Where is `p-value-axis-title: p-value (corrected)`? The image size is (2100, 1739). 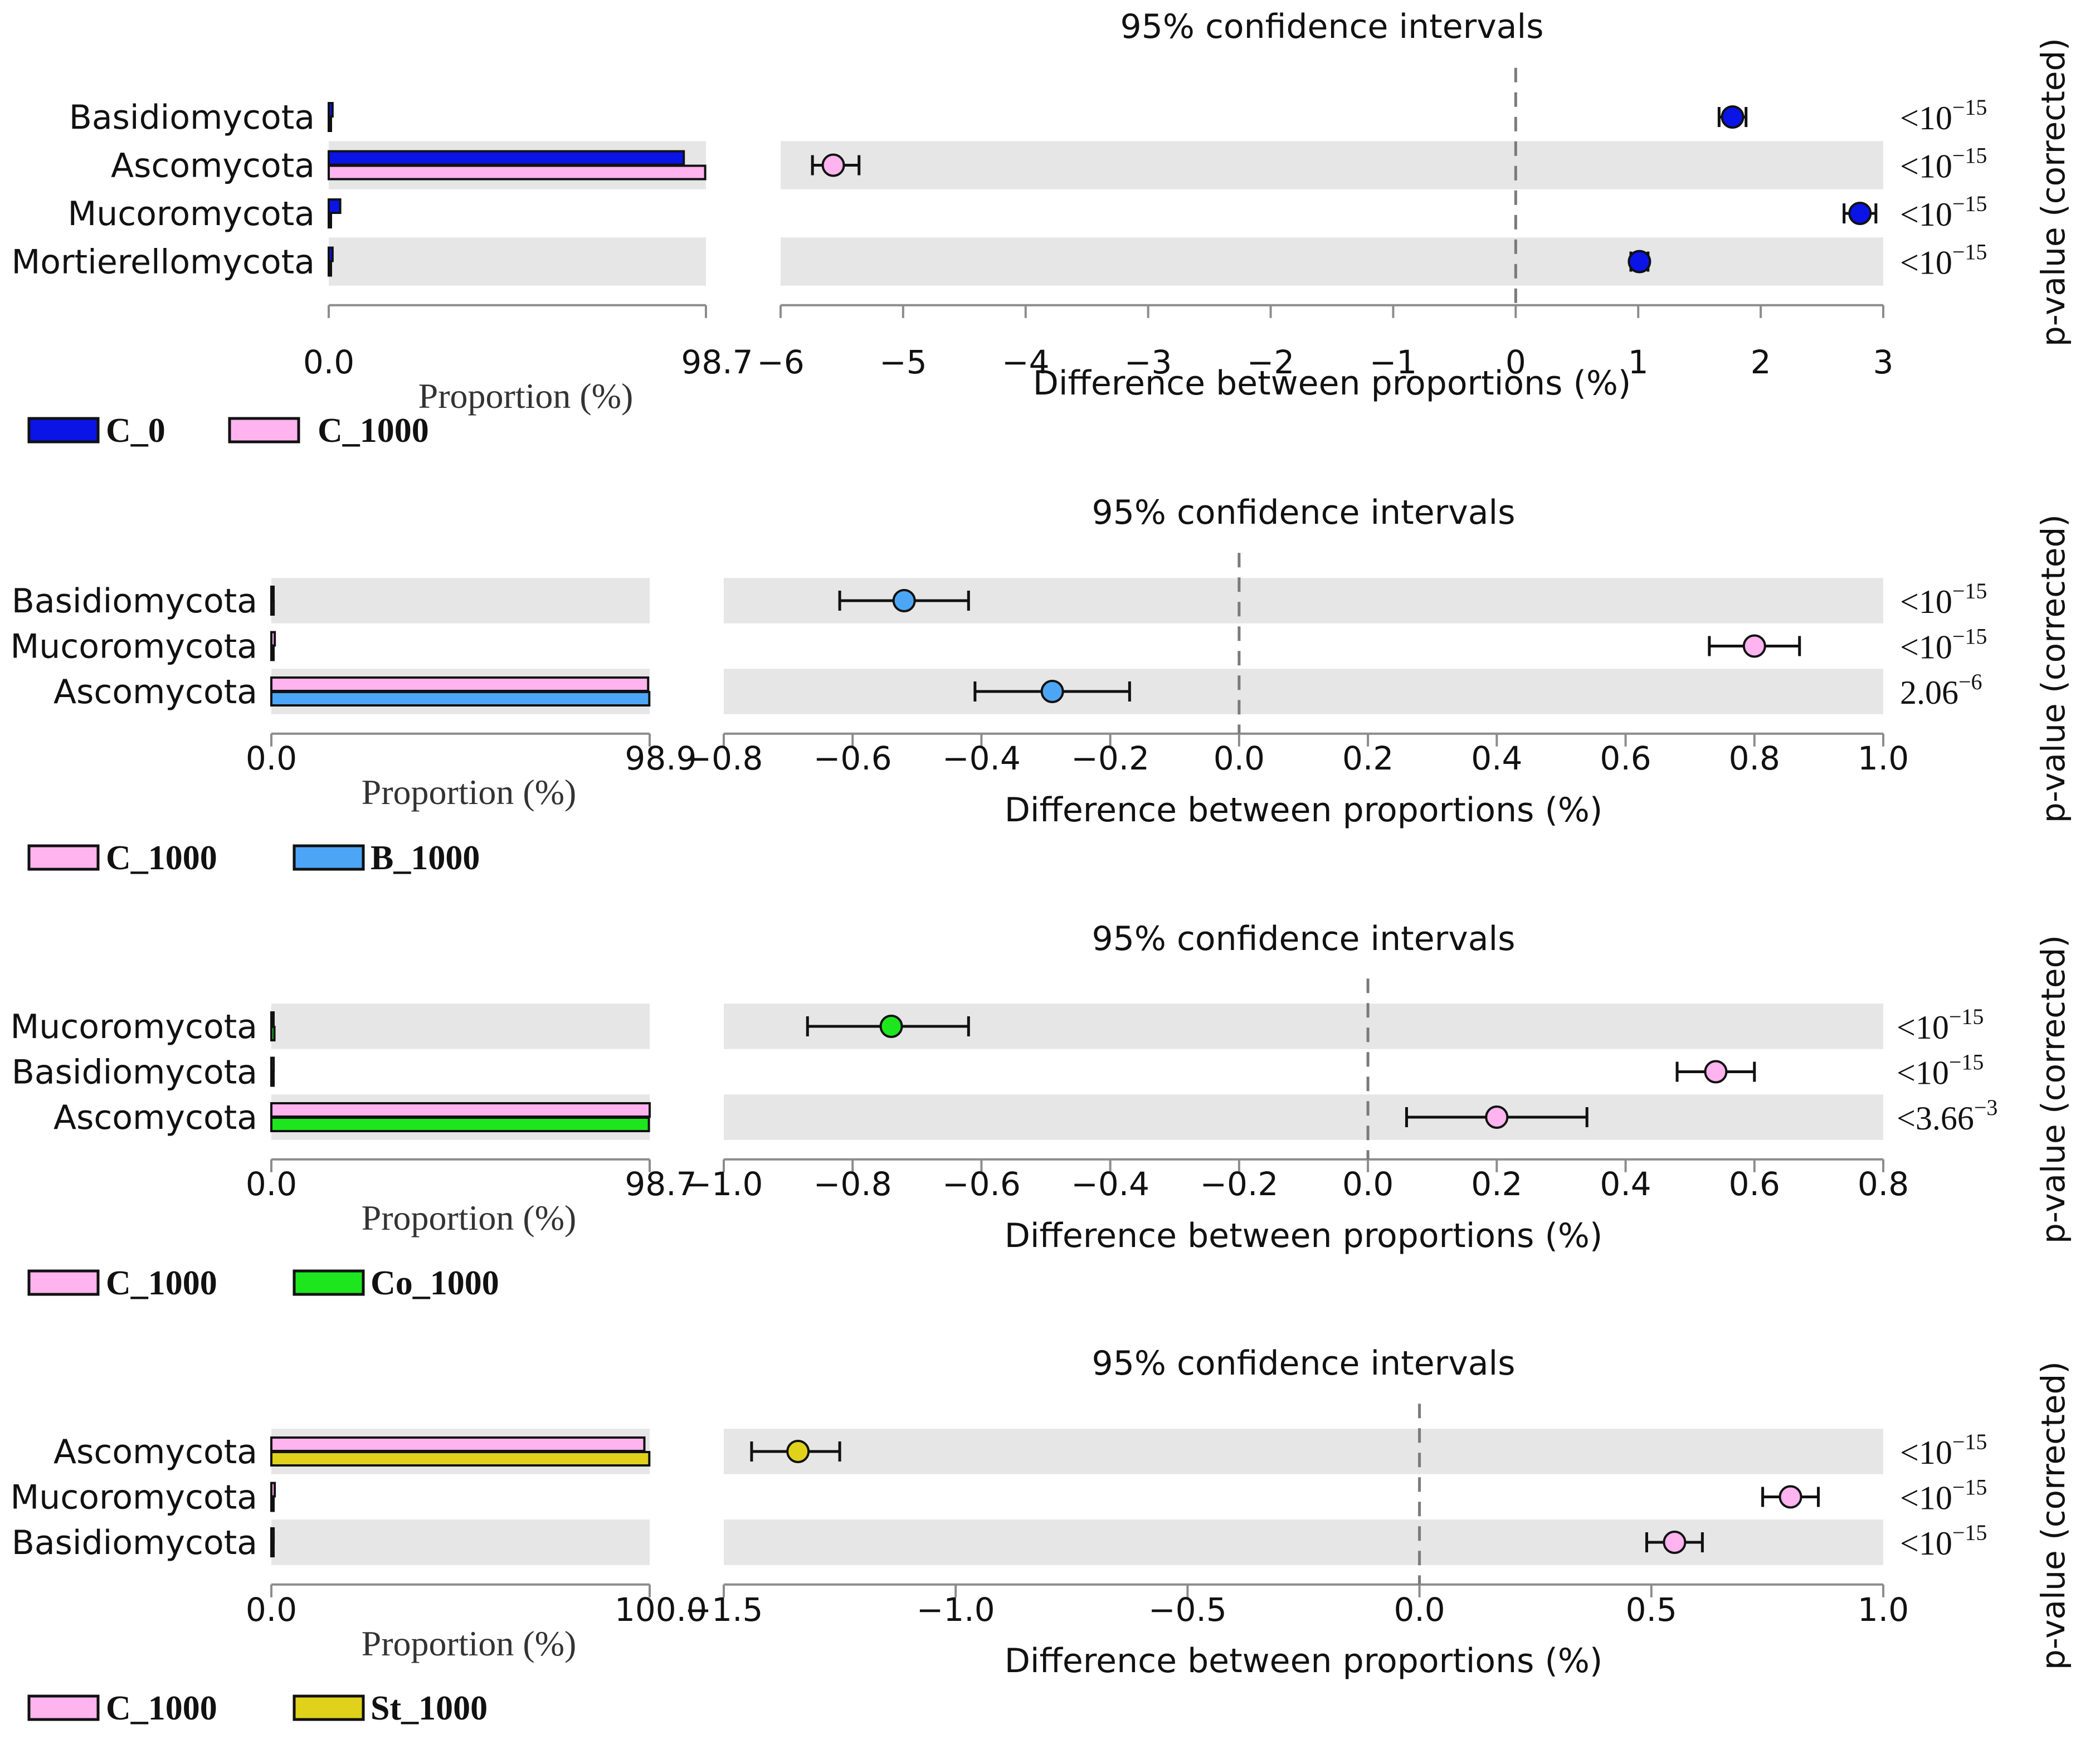 p-value-axis-title: p-value (corrected) is located at coordinates (2053, 1515).